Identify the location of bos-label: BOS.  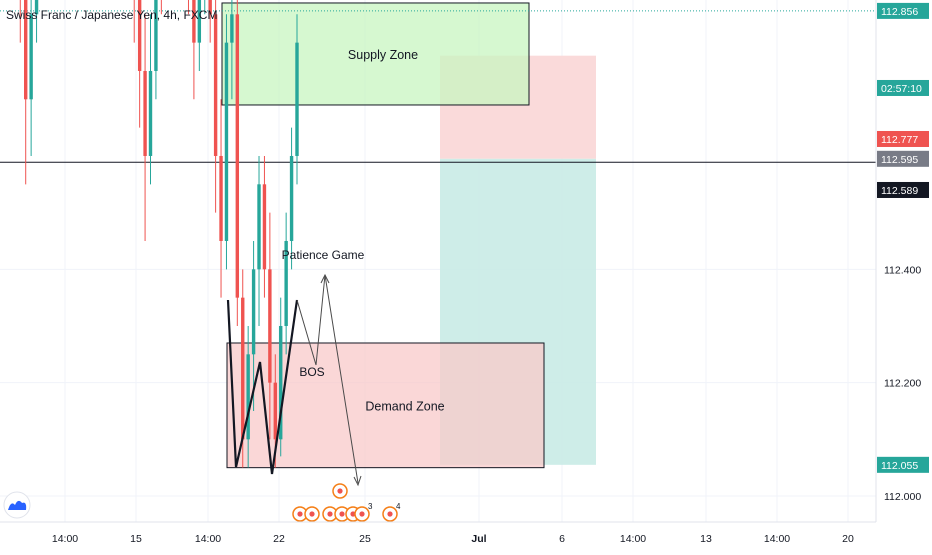
(311, 372).